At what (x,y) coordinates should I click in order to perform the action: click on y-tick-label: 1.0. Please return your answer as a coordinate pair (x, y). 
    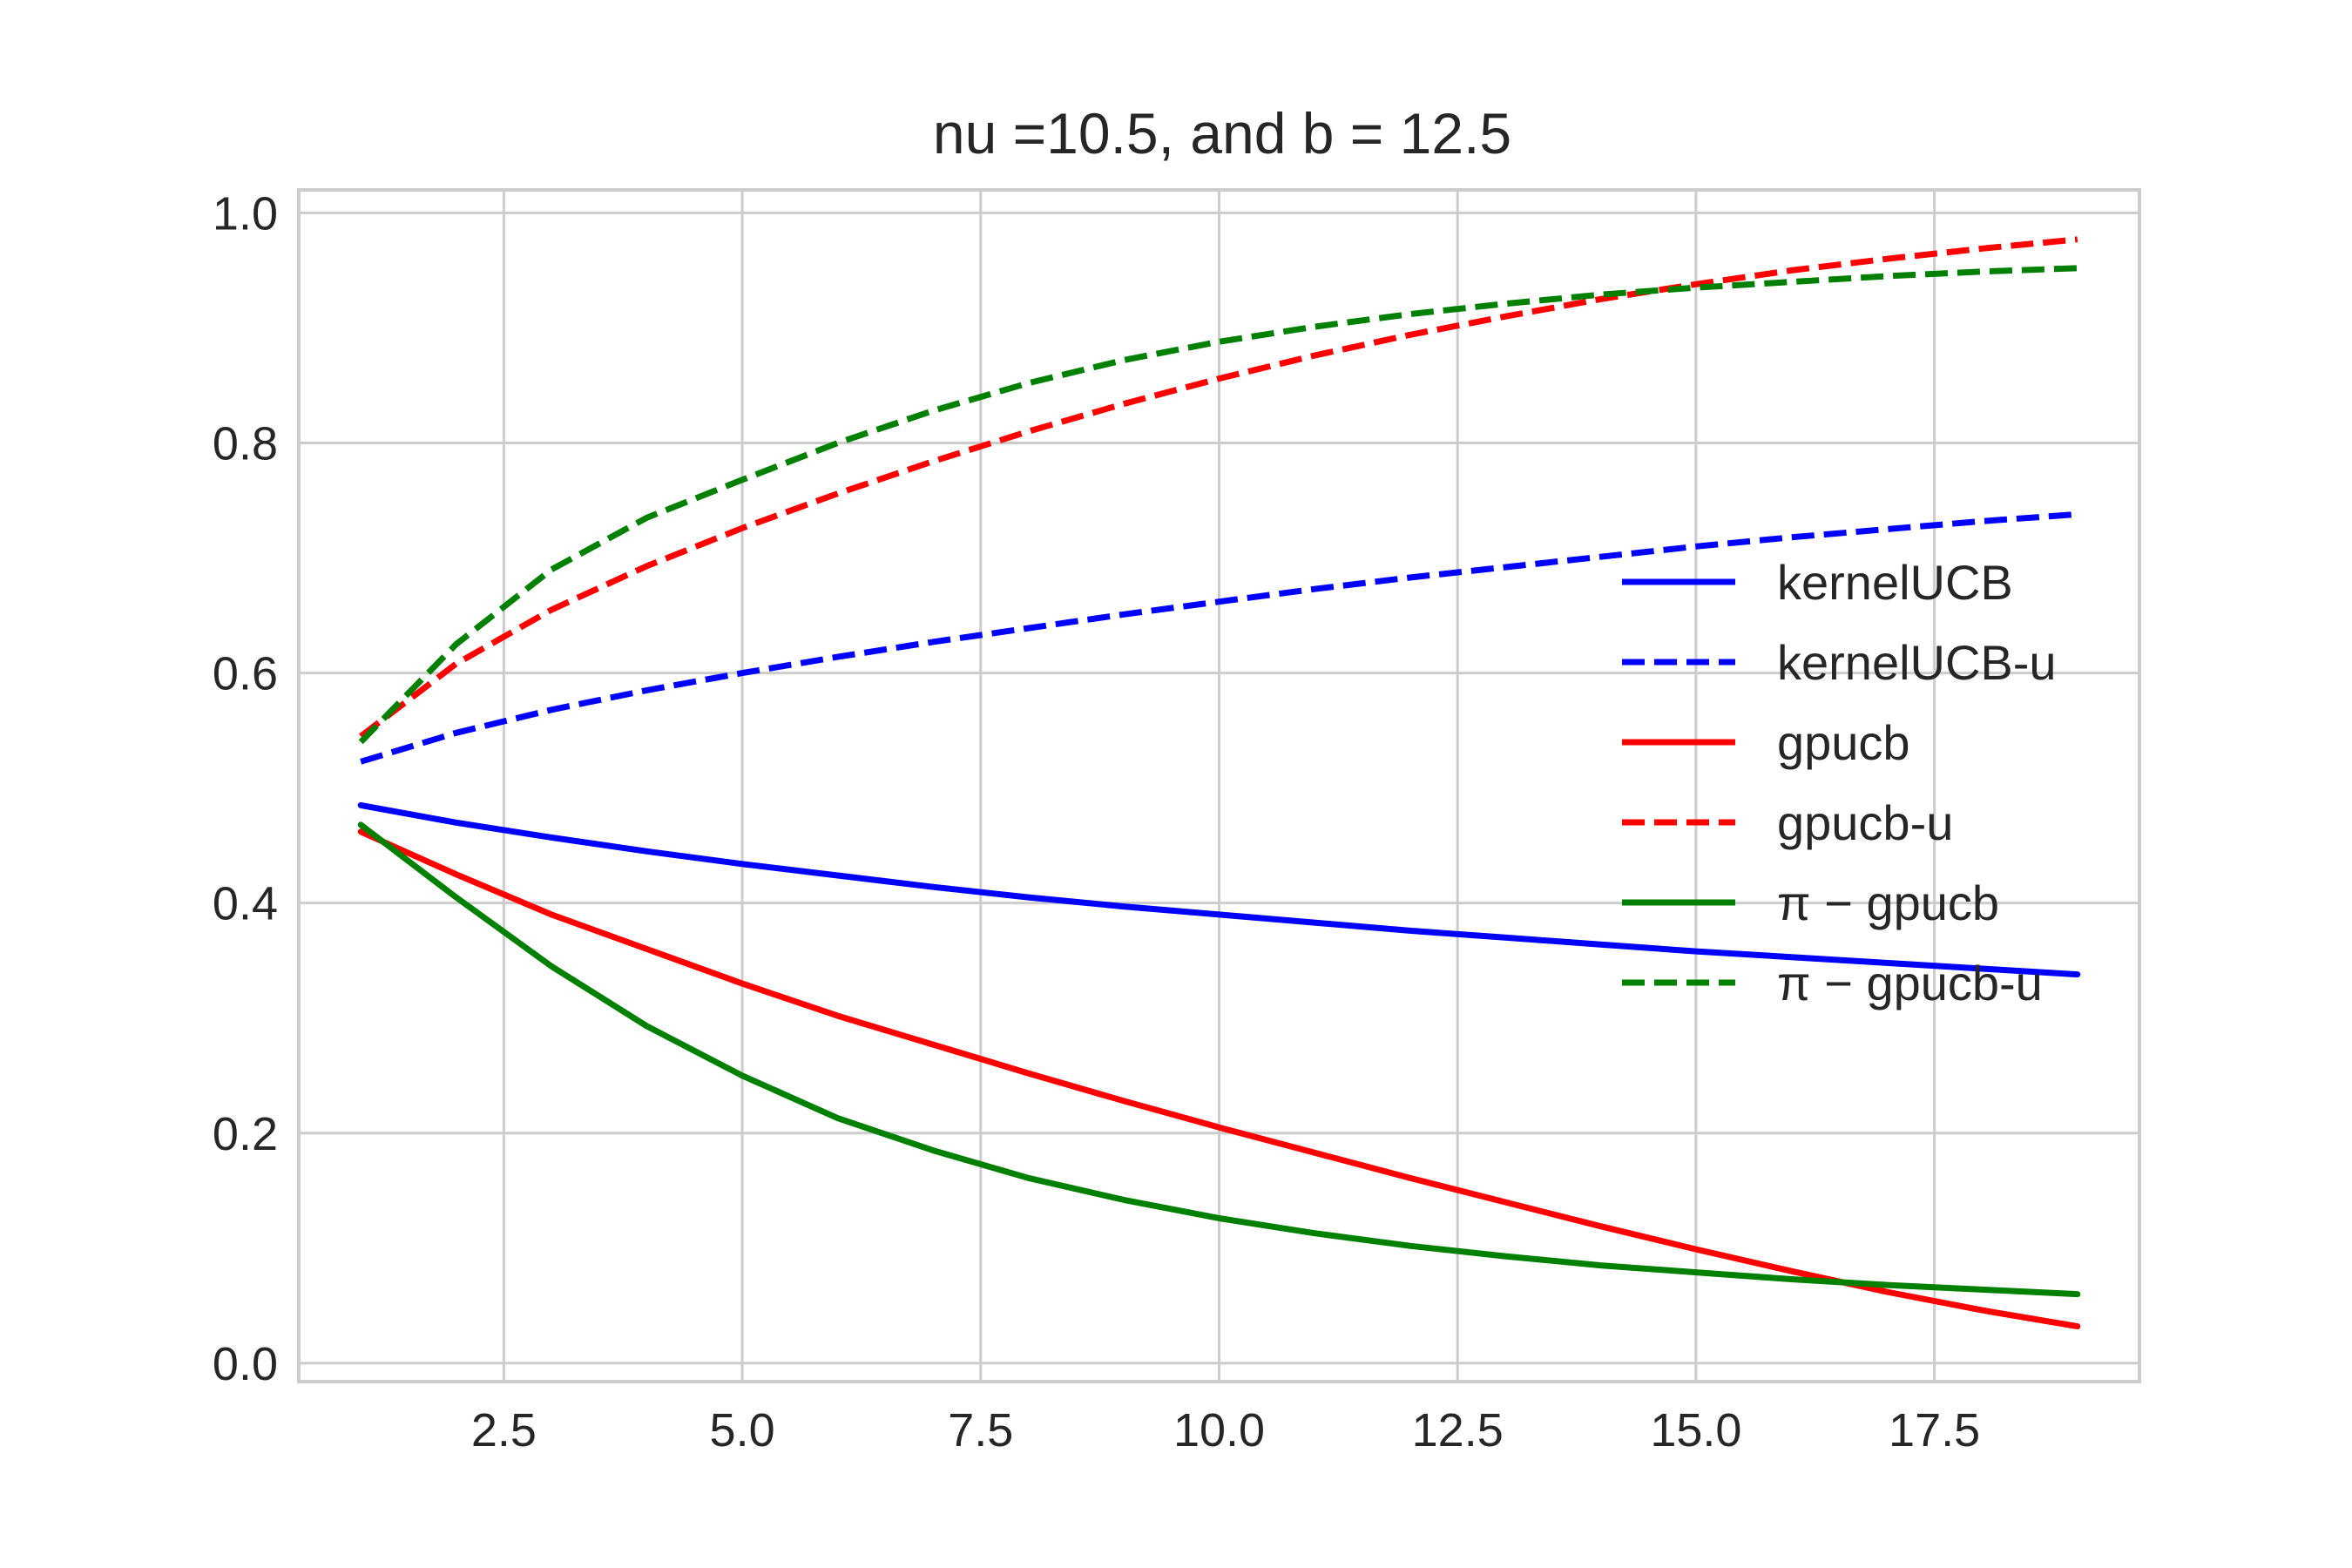
    Looking at the image, I should click on (245, 214).